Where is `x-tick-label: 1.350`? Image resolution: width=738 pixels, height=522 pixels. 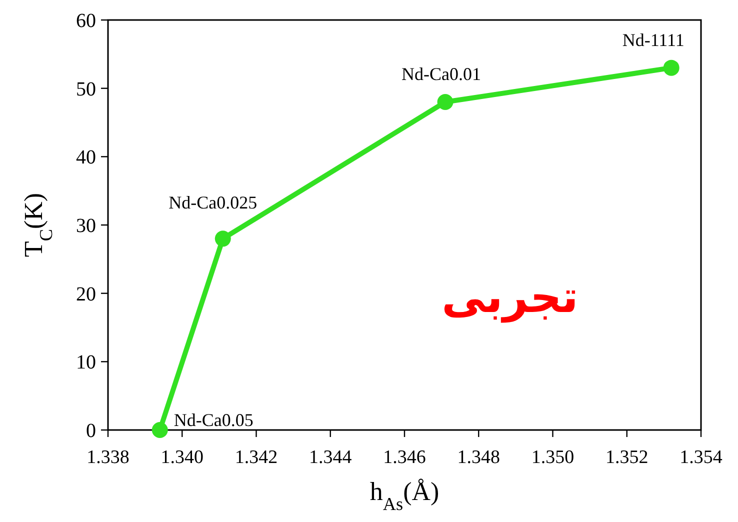
x-tick-label: 1.350 is located at coordinates (552, 457).